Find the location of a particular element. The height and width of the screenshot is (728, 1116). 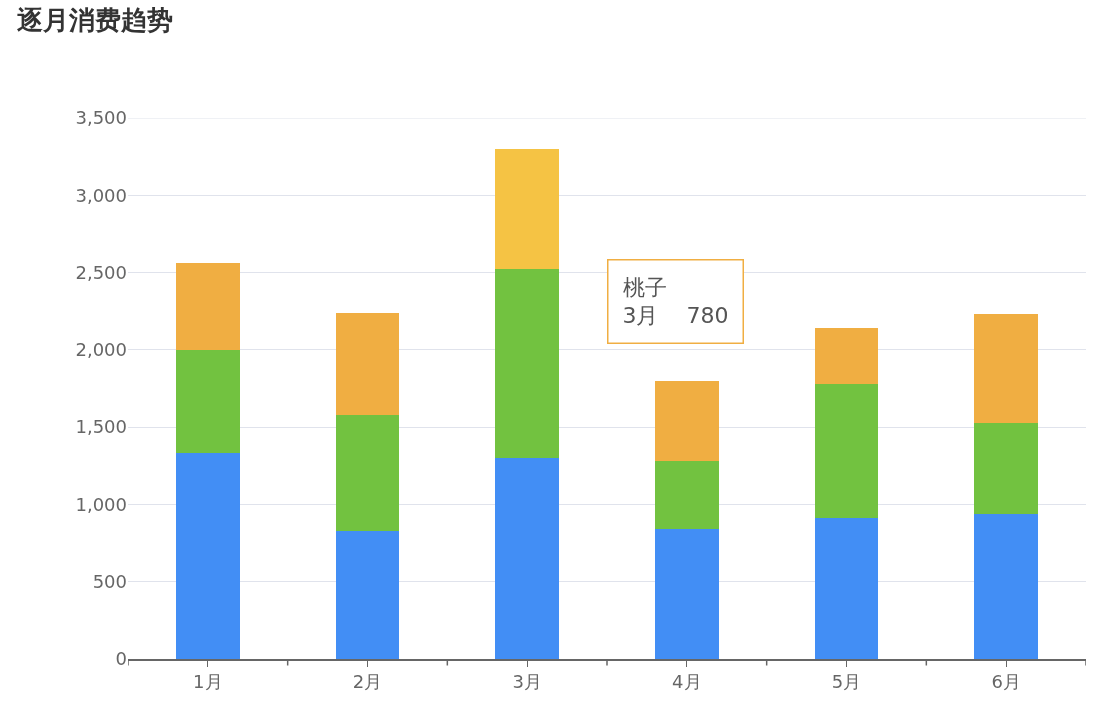

y-tick-label: 2,500 is located at coordinates (101, 272).